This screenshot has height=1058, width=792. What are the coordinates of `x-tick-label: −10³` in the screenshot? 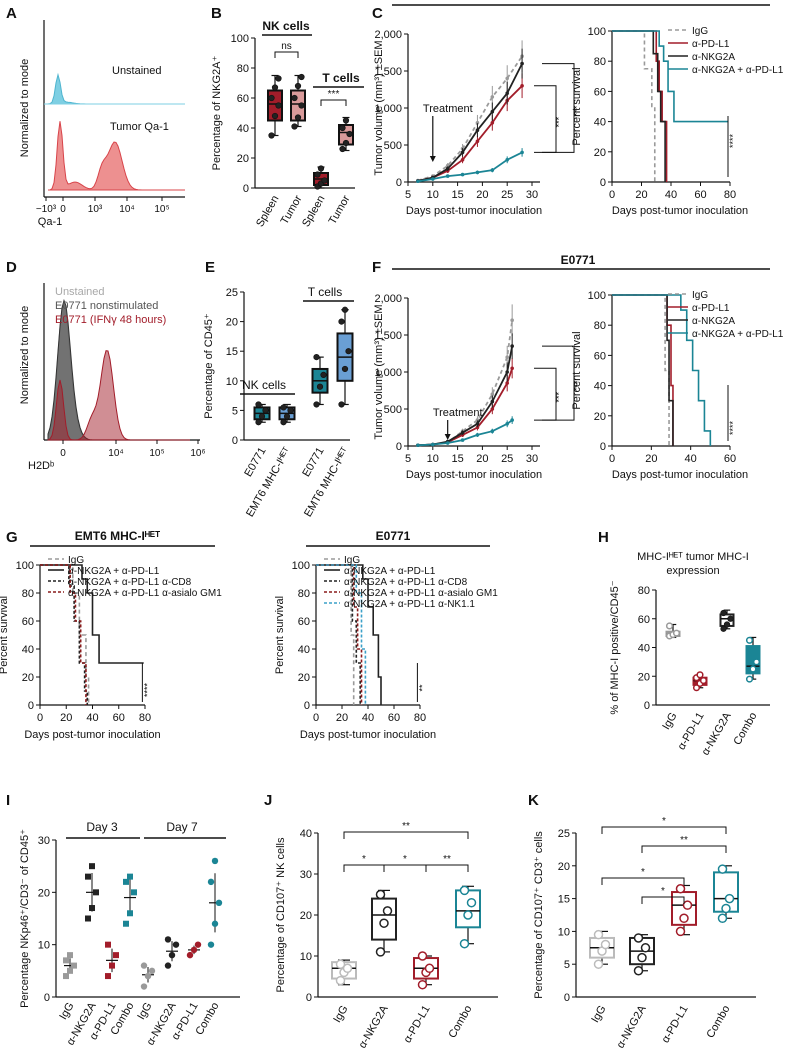 It's located at (46, 209).